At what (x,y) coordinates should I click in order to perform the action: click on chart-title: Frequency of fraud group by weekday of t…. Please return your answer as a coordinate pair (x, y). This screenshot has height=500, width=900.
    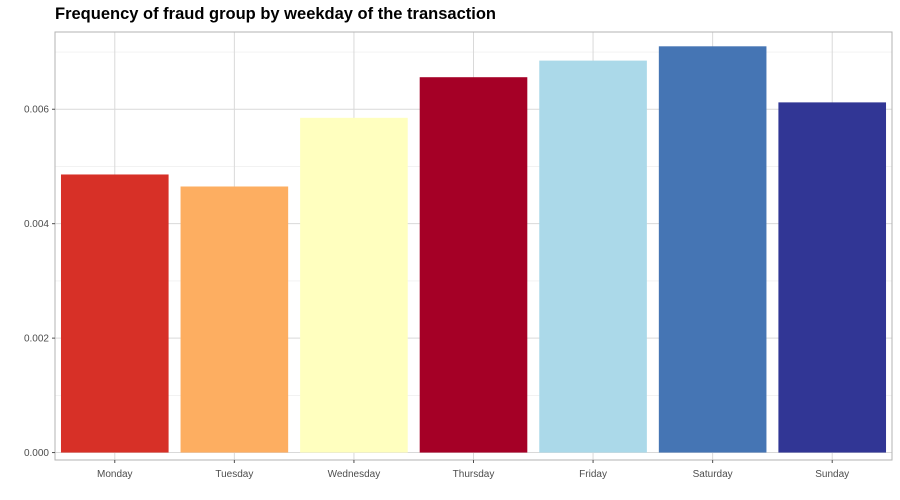
    Looking at the image, I should click on (275, 14).